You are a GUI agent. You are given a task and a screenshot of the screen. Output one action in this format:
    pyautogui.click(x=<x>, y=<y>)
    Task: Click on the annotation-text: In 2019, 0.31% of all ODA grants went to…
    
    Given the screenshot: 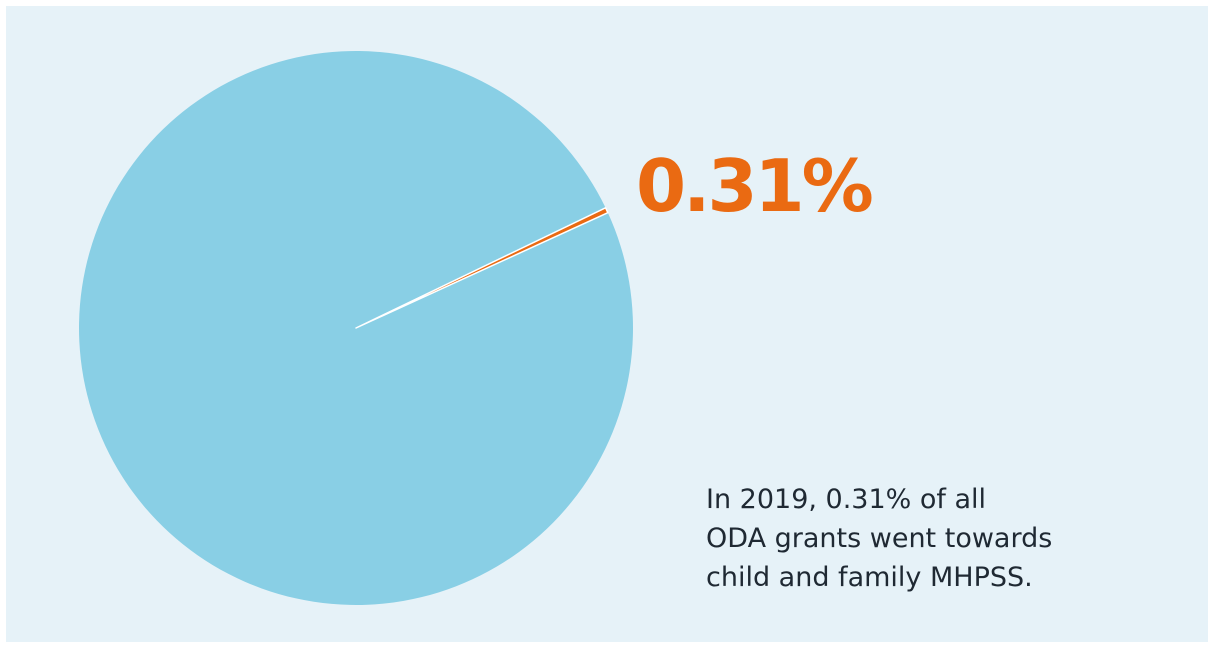 What is the action you would take?
    pyautogui.click(x=916, y=538)
    